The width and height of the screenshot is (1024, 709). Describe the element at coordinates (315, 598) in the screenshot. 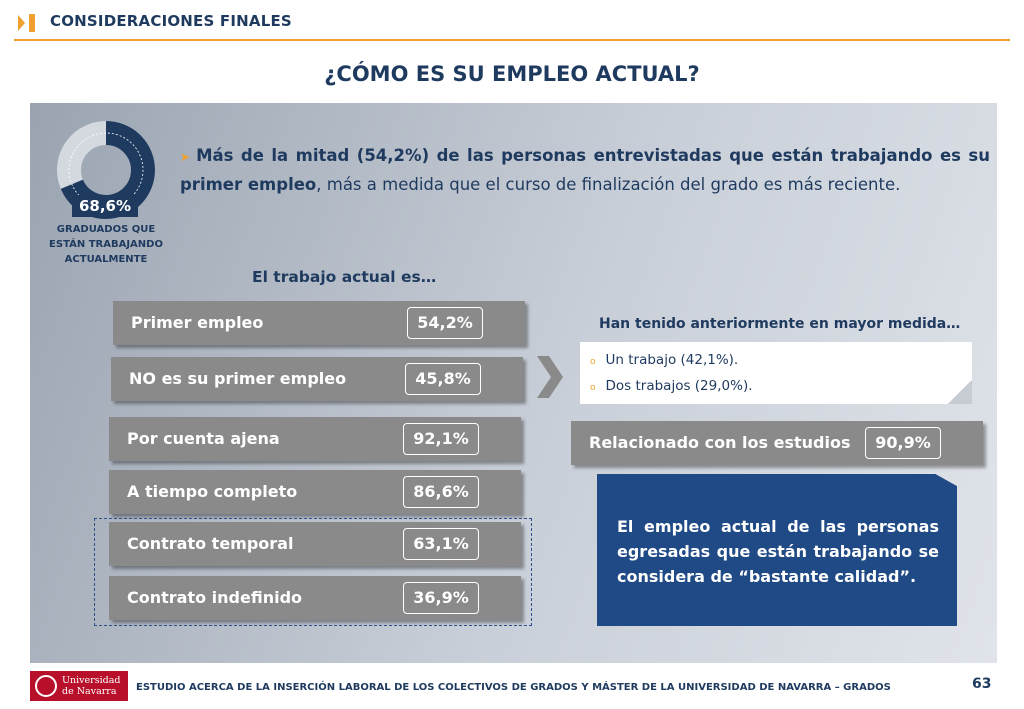

I see `bar-contrato-indefinido: Contrato indefinido 36,9%` at that location.